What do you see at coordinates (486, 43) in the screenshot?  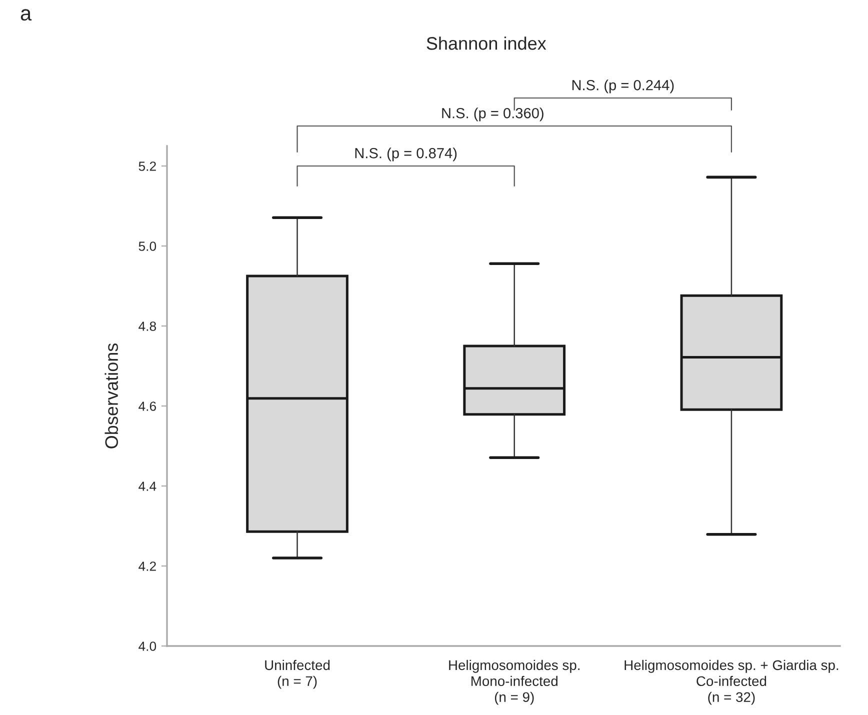 I see `chart-title: Shannon index` at bounding box center [486, 43].